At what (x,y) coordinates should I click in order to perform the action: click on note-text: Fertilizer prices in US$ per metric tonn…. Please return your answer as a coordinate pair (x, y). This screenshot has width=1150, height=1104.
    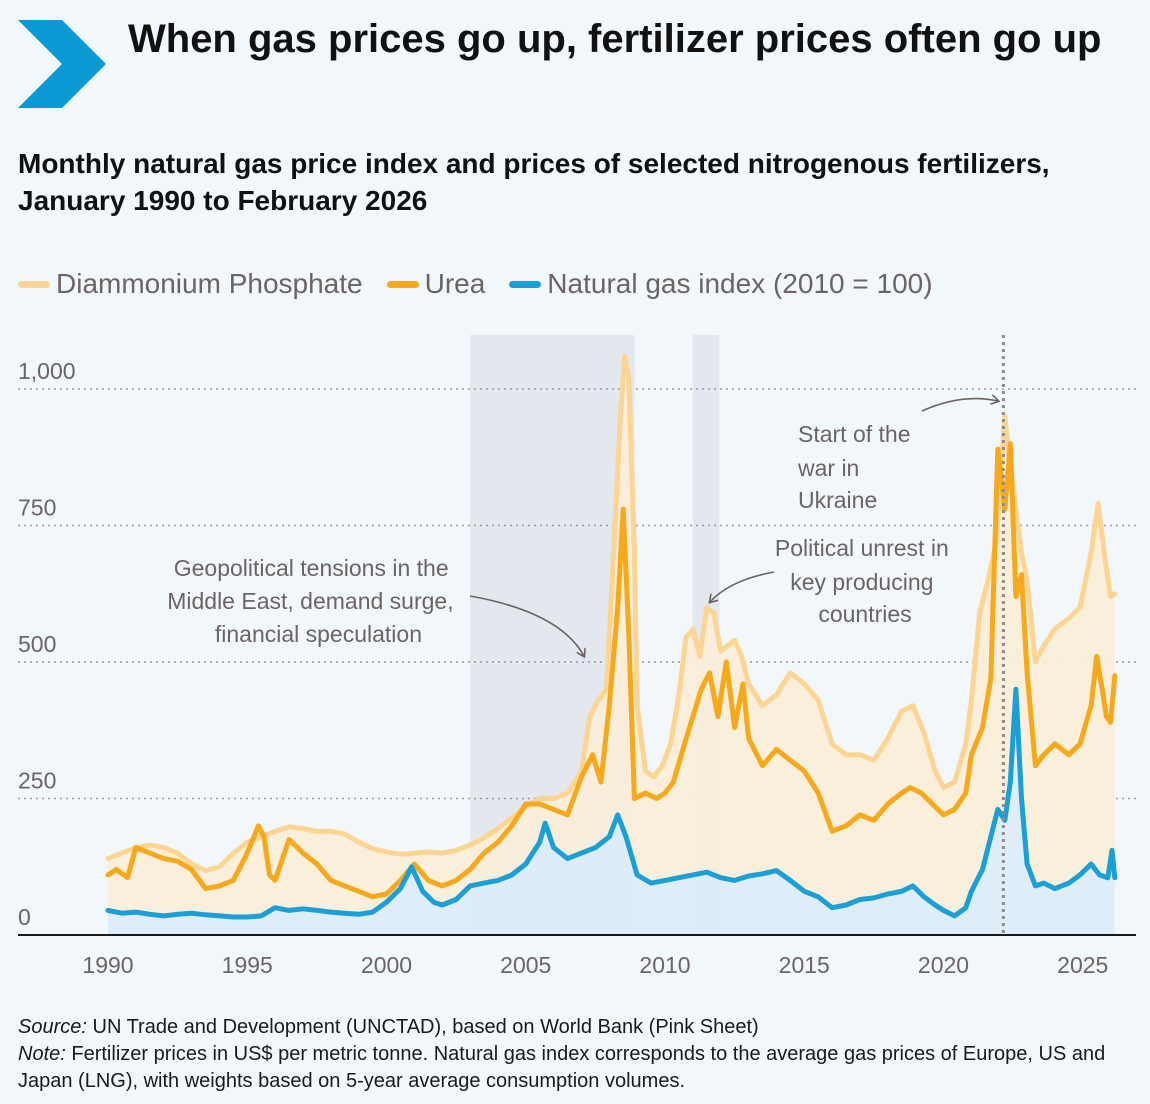
    Looking at the image, I should click on (562, 1067).